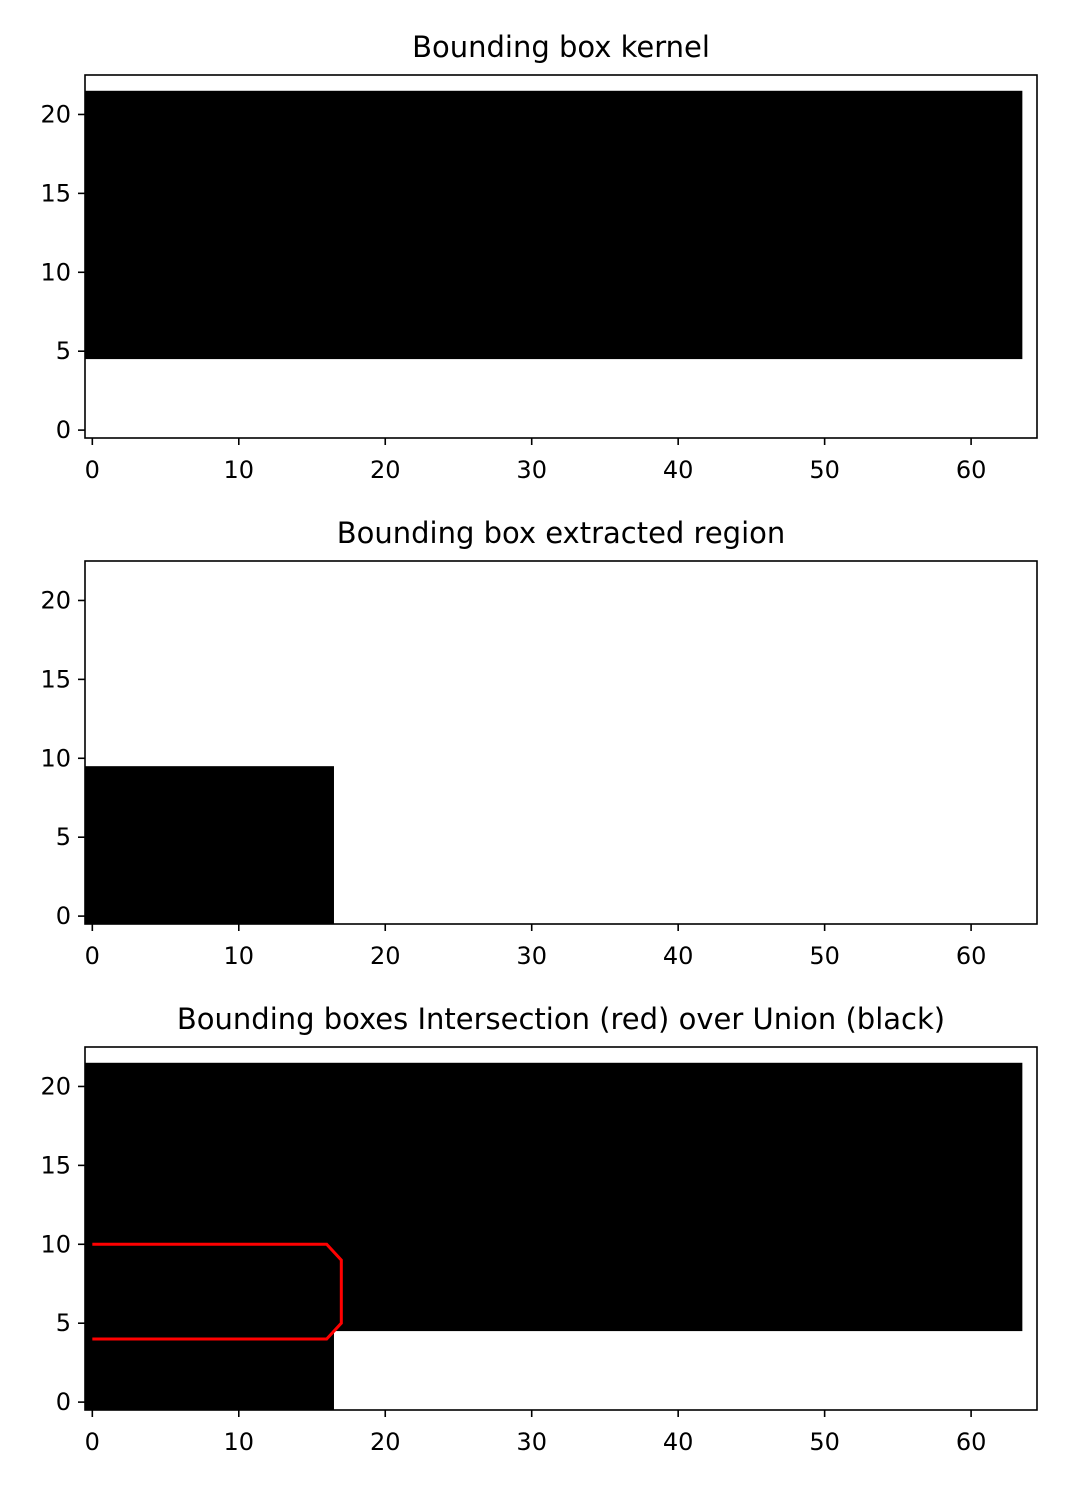 This screenshot has height=1488, width=1068. What do you see at coordinates (561, 533) in the screenshot?
I see `chart-title: Bounding box extracted region` at bounding box center [561, 533].